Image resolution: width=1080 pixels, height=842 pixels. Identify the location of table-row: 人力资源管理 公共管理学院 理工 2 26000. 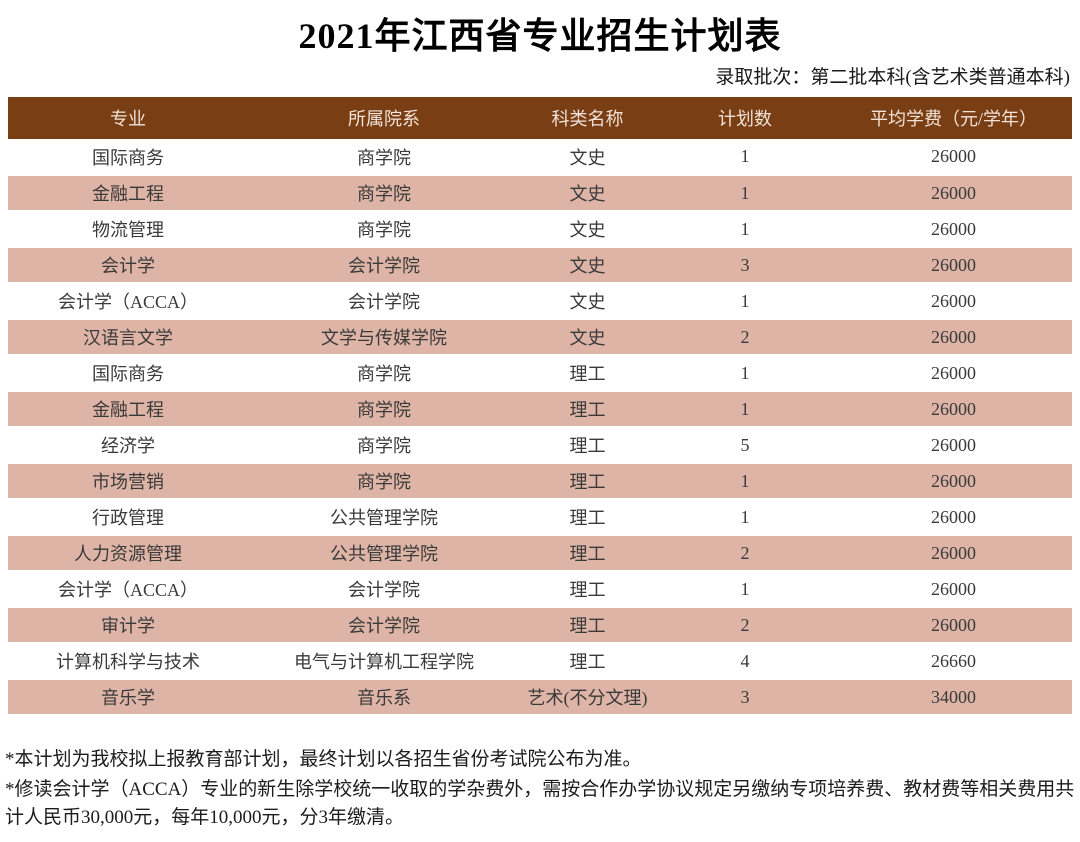
(540, 553).